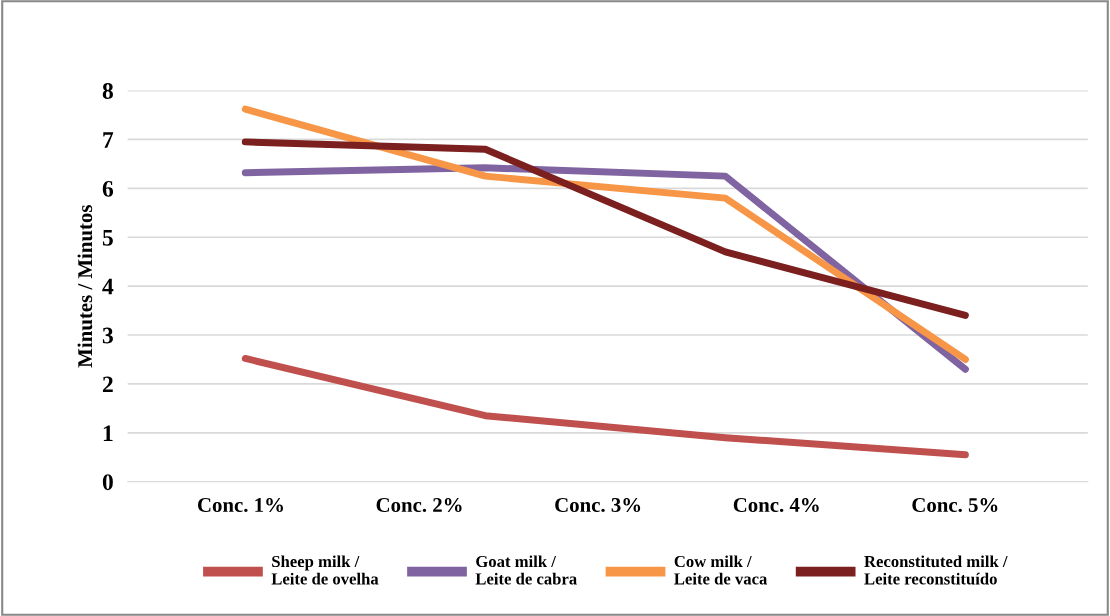 The height and width of the screenshot is (616, 1110). What do you see at coordinates (240, 505) in the screenshot?
I see `text: Conc. 1%` at bounding box center [240, 505].